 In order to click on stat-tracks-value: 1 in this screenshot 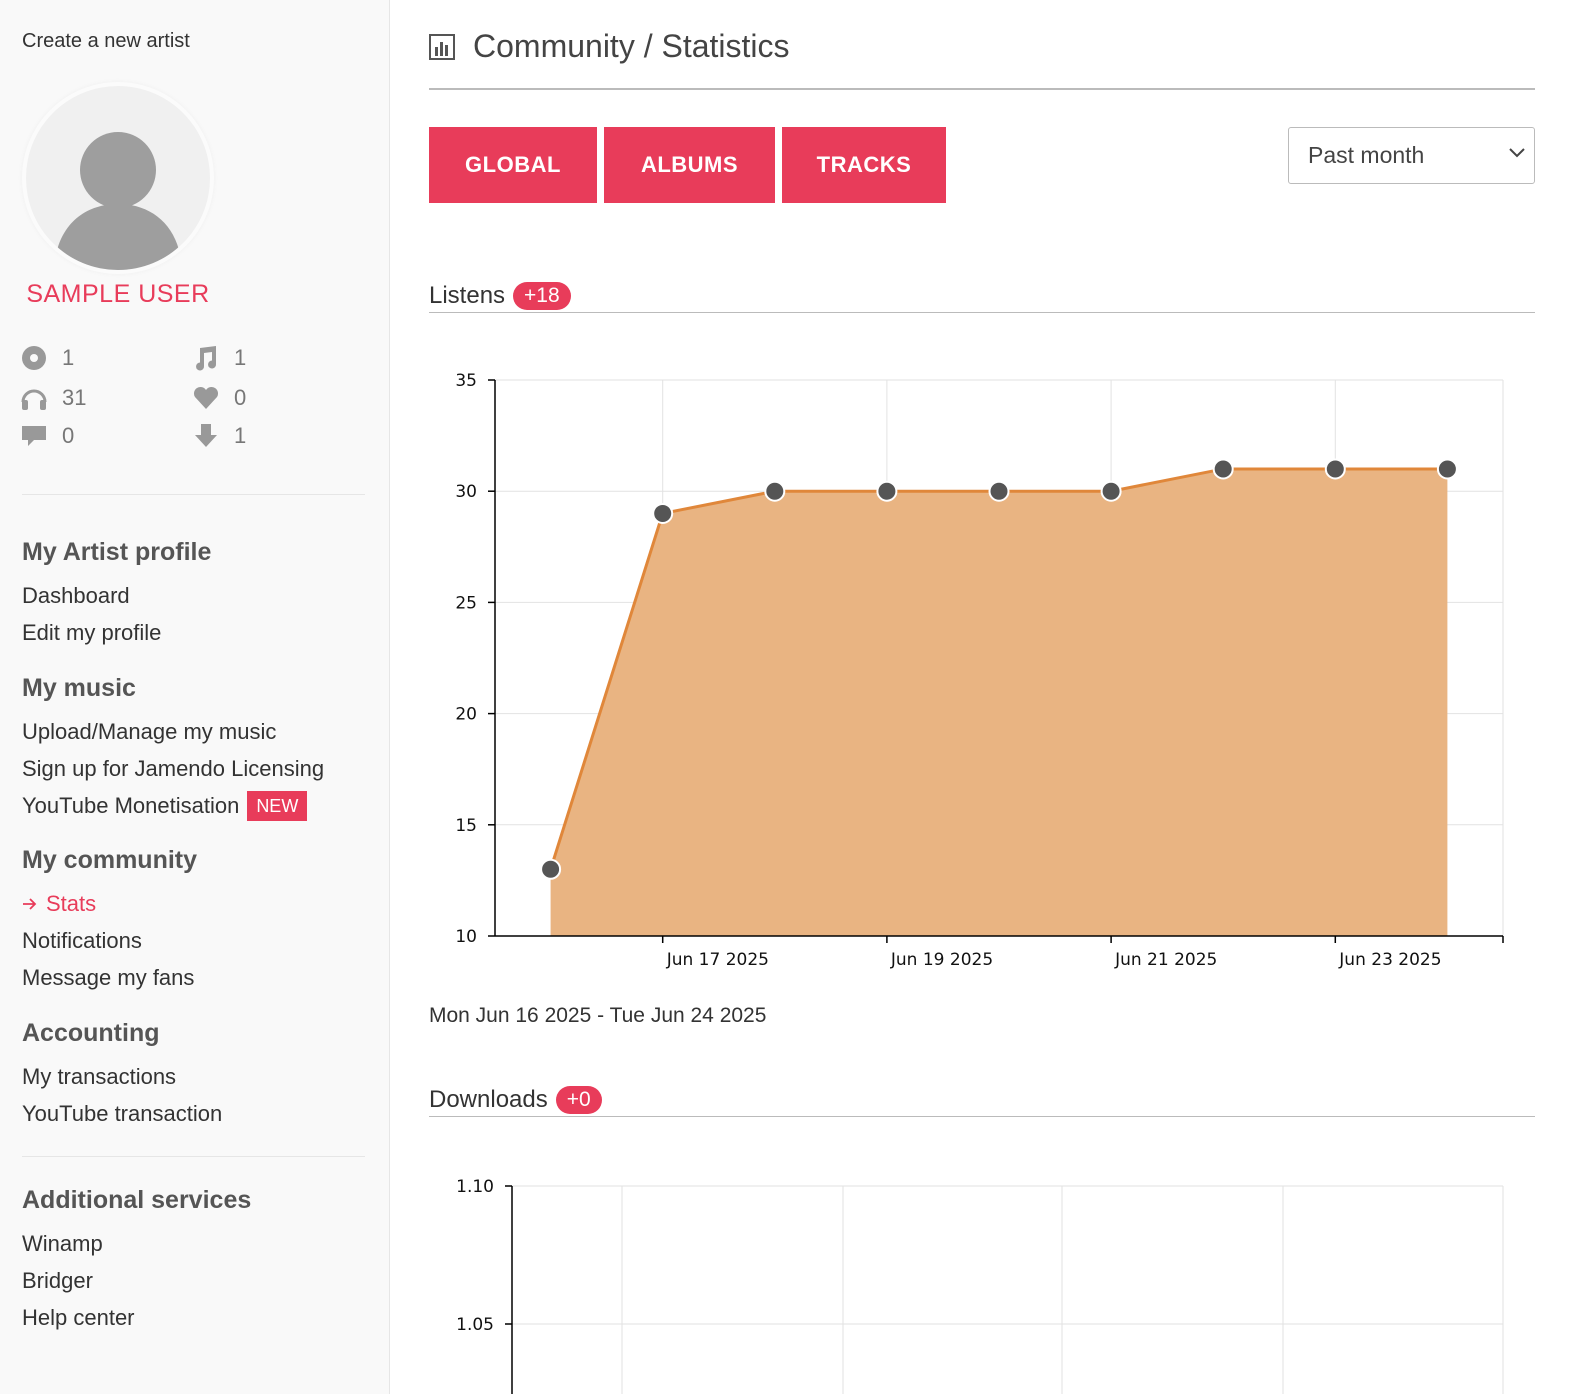, I will do `click(240, 357)`.